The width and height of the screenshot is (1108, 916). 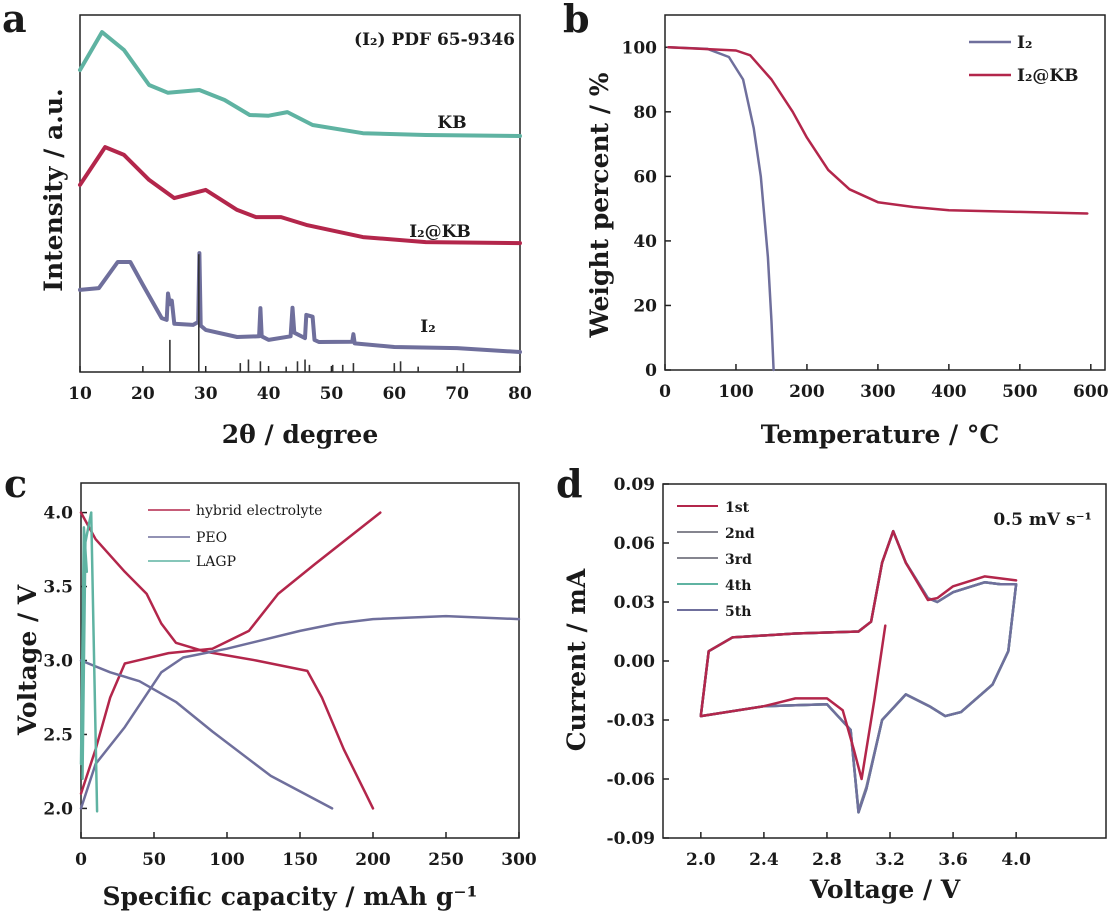 What do you see at coordinates (645, 306) in the screenshot?
I see `y-tick-label: 20` at bounding box center [645, 306].